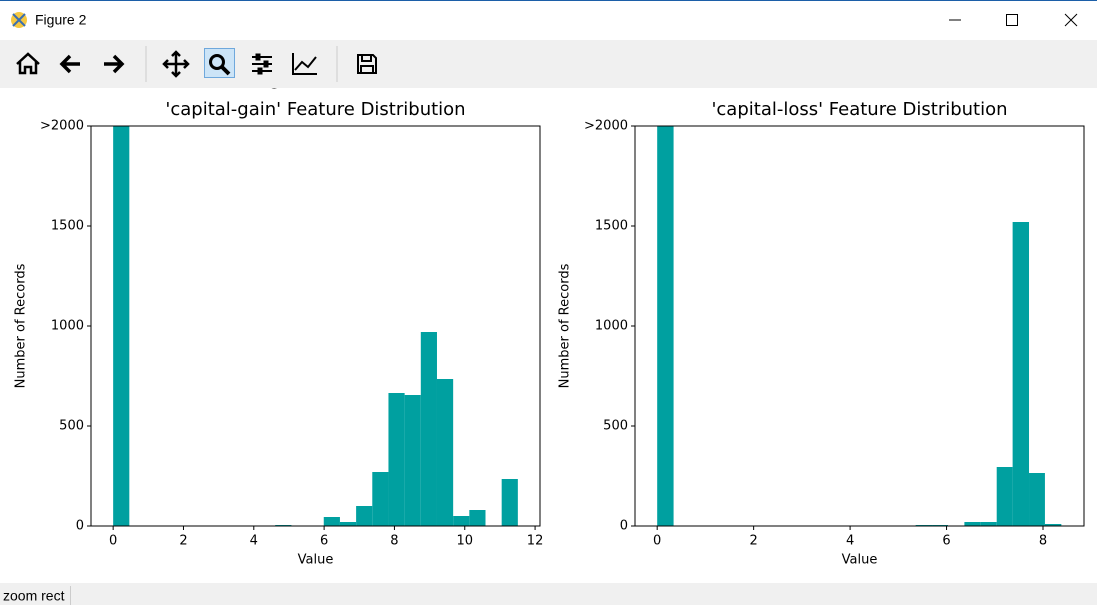 The height and width of the screenshot is (609, 1097). What do you see at coordinates (367, 64) in the screenshot?
I see `save-button` at bounding box center [367, 64].